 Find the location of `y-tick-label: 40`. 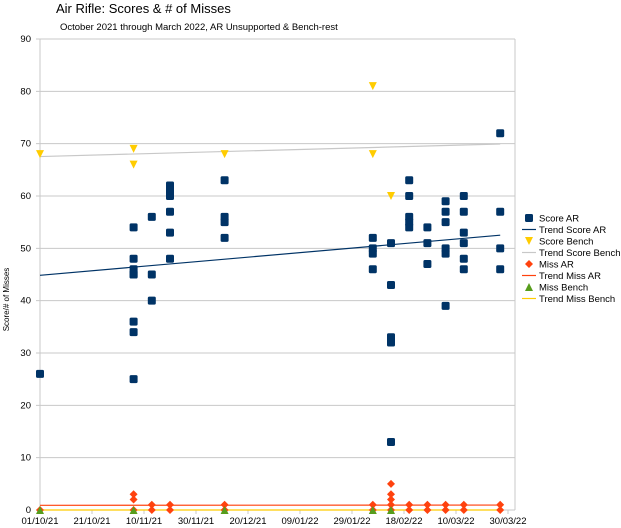

y-tick-label: 40 is located at coordinates (25, 301).